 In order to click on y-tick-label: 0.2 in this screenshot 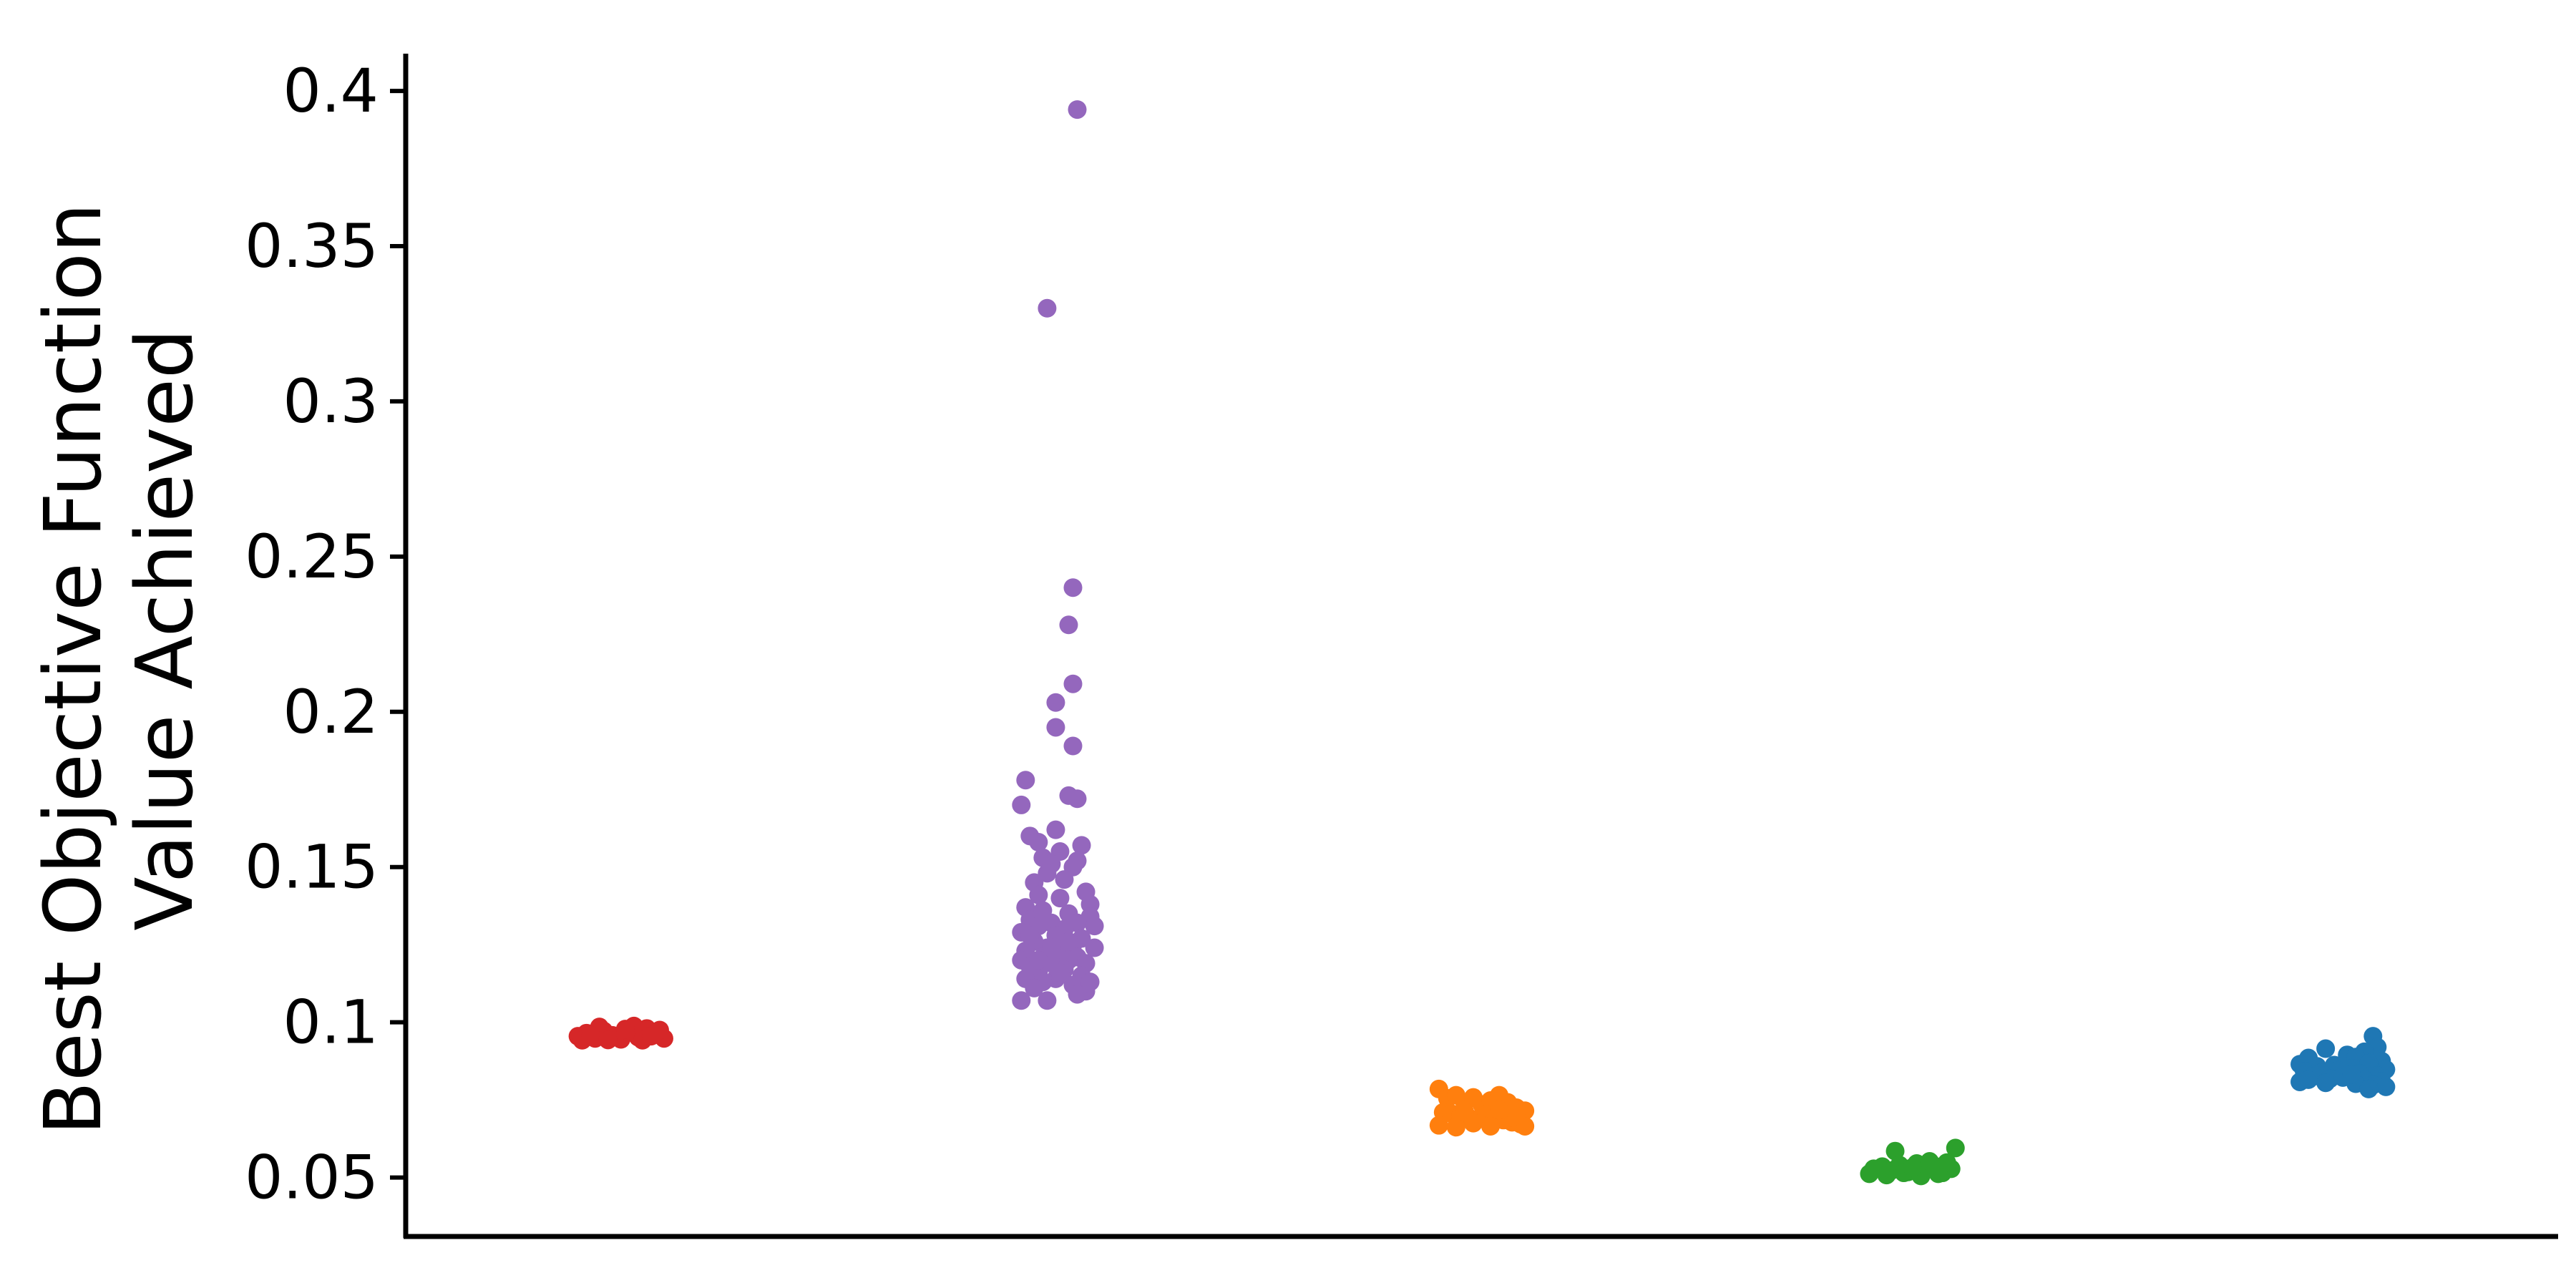, I will do `click(331, 712)`.